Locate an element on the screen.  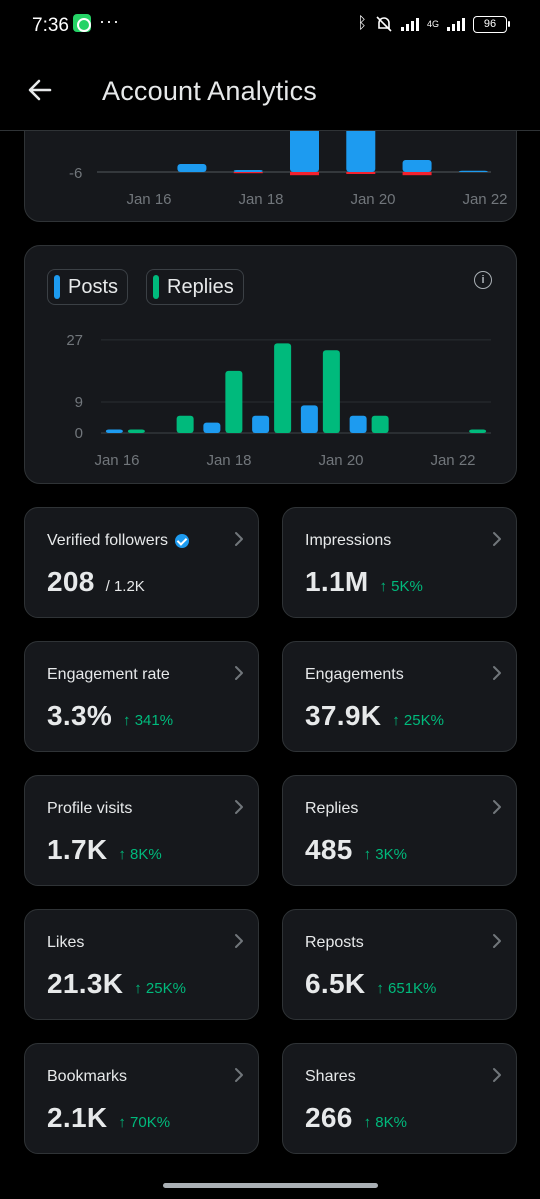
stat-total: / 1.2K is located at coordinates (125, 586).